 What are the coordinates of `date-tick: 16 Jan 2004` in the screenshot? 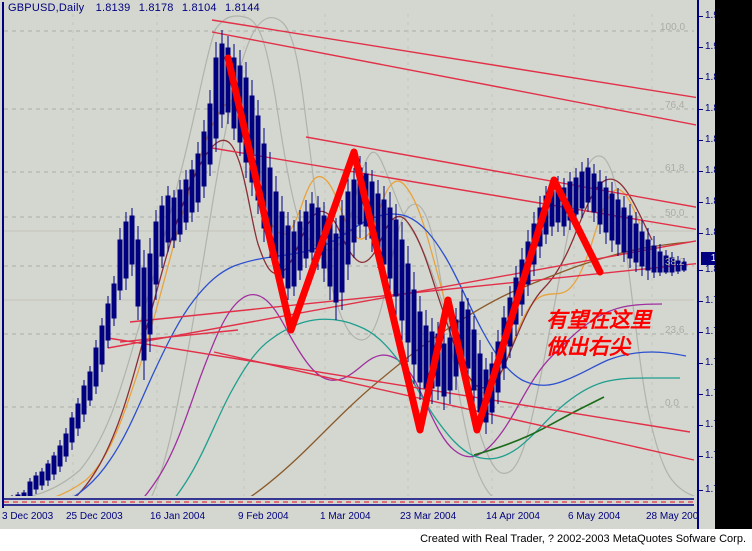 It's located at (178, 516).